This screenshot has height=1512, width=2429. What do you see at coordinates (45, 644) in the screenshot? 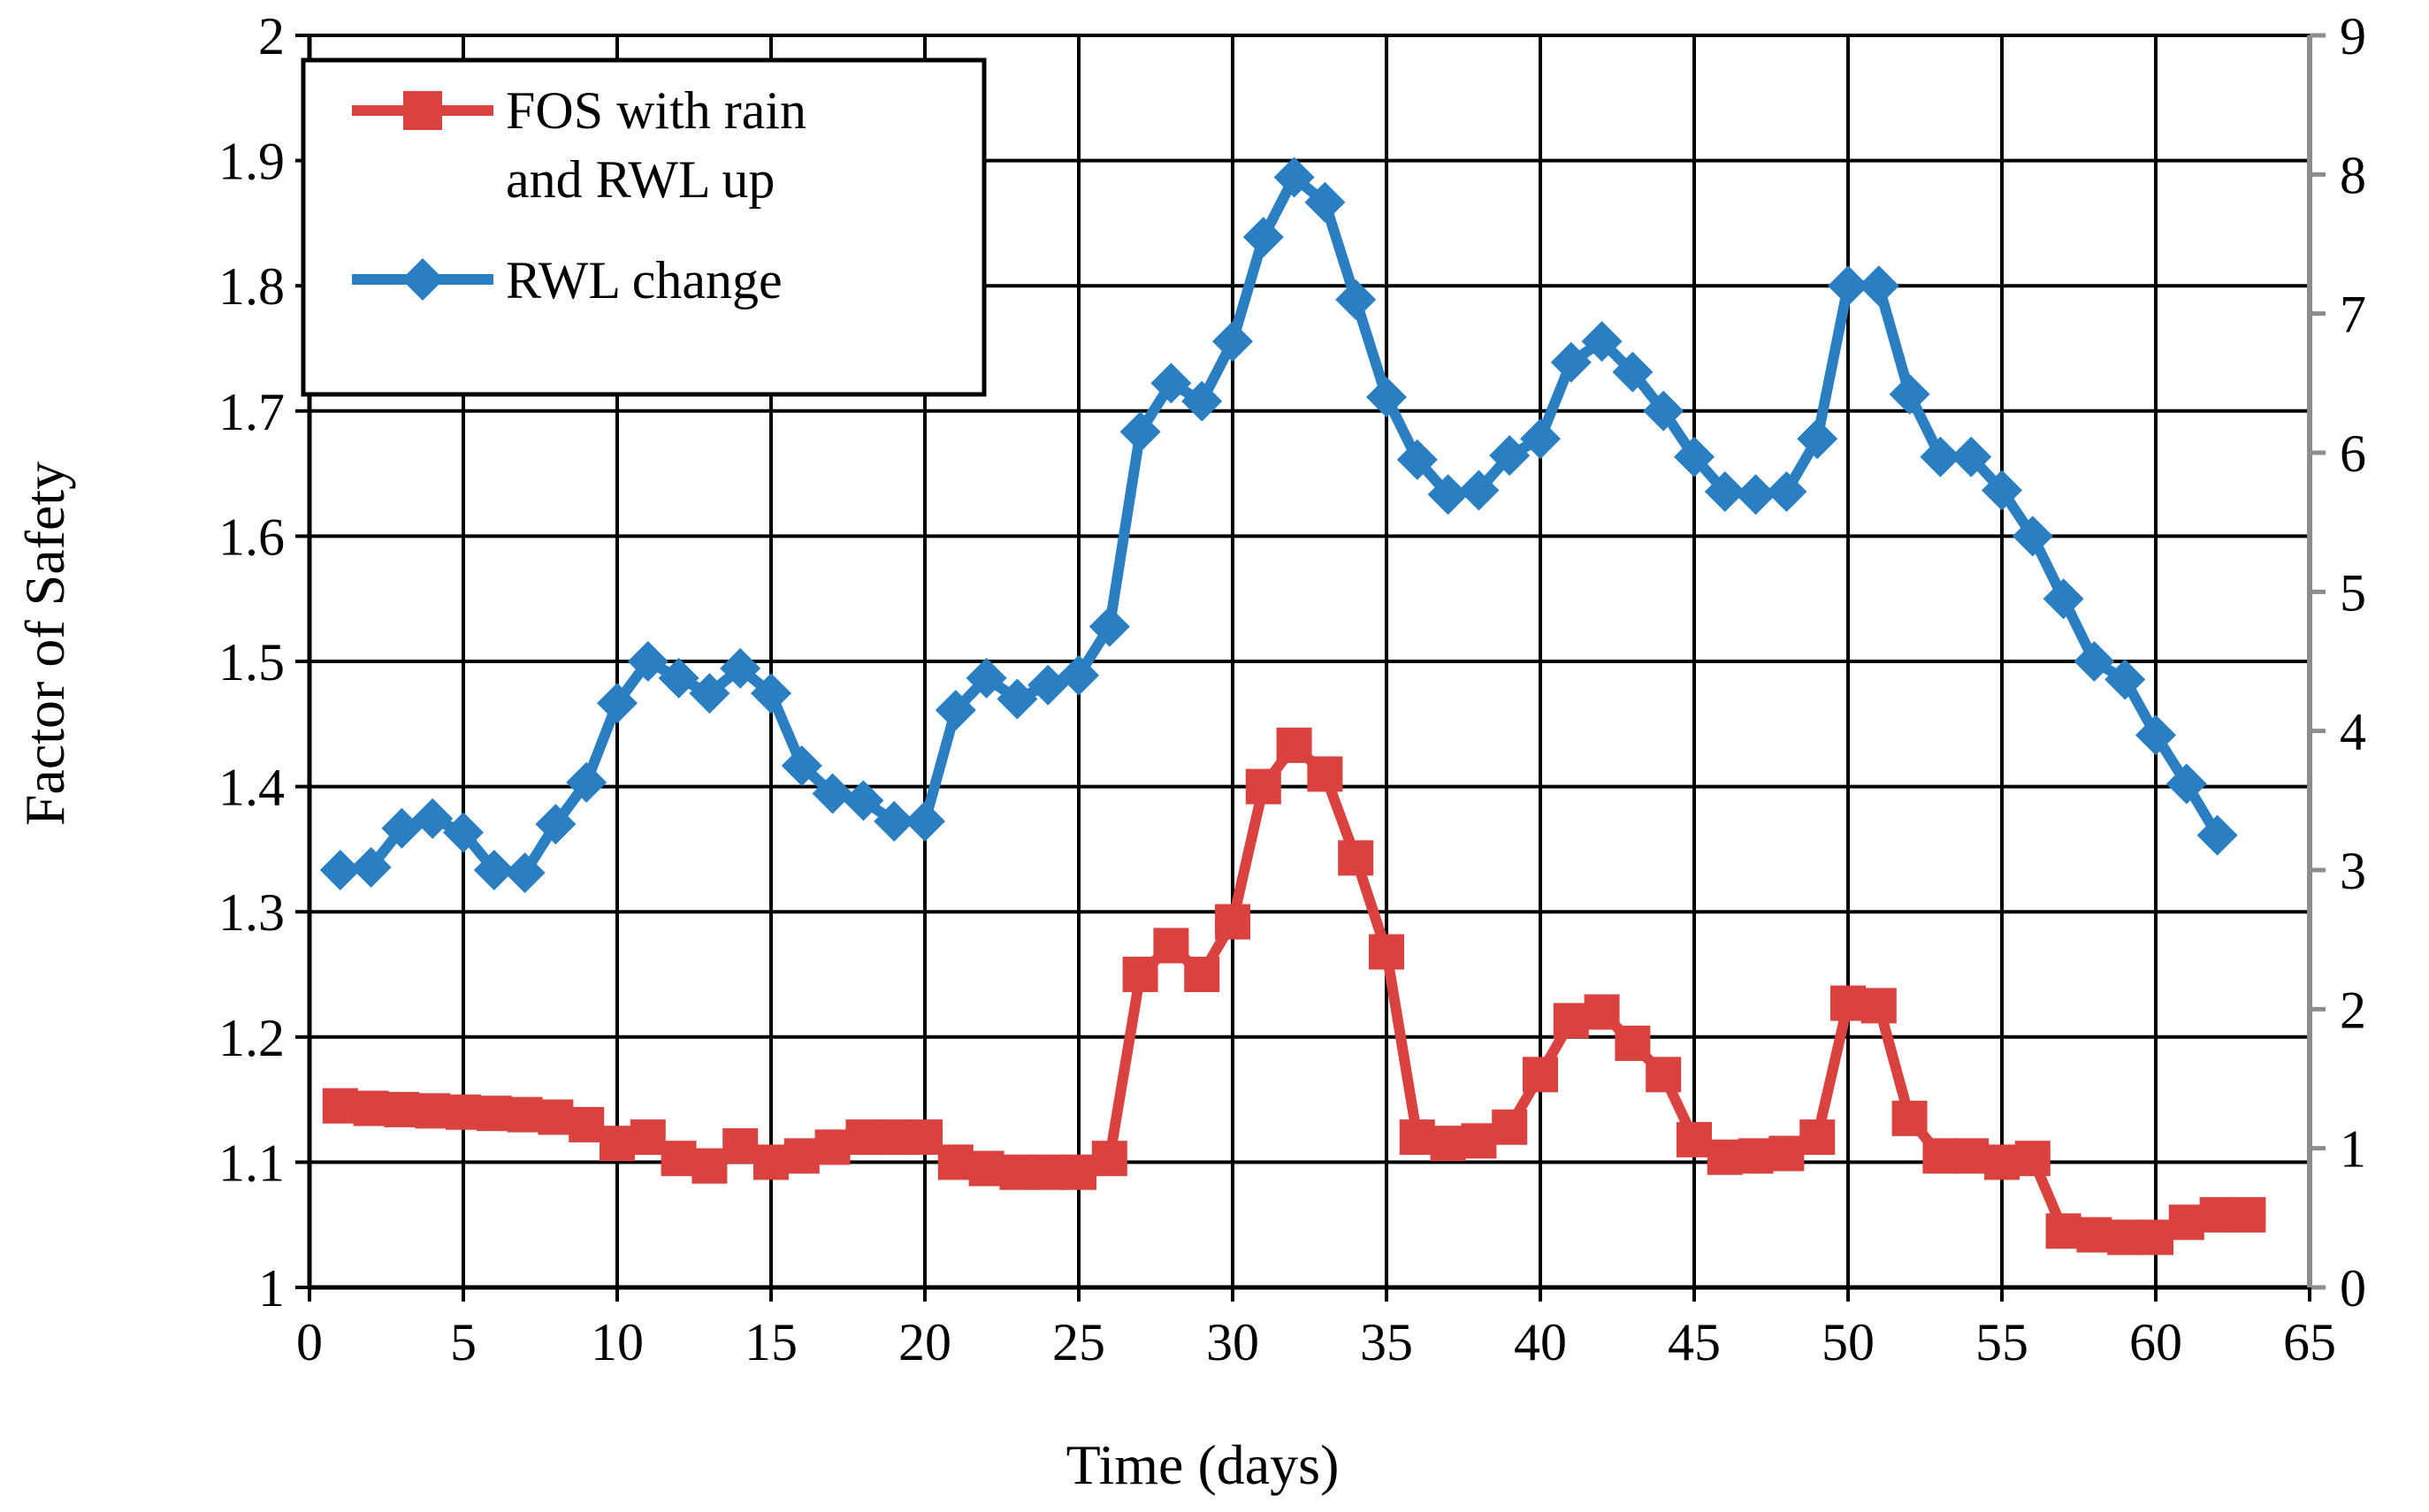
I see `y-axis-label: Factor of Safety` at bounding box center [45, 644].